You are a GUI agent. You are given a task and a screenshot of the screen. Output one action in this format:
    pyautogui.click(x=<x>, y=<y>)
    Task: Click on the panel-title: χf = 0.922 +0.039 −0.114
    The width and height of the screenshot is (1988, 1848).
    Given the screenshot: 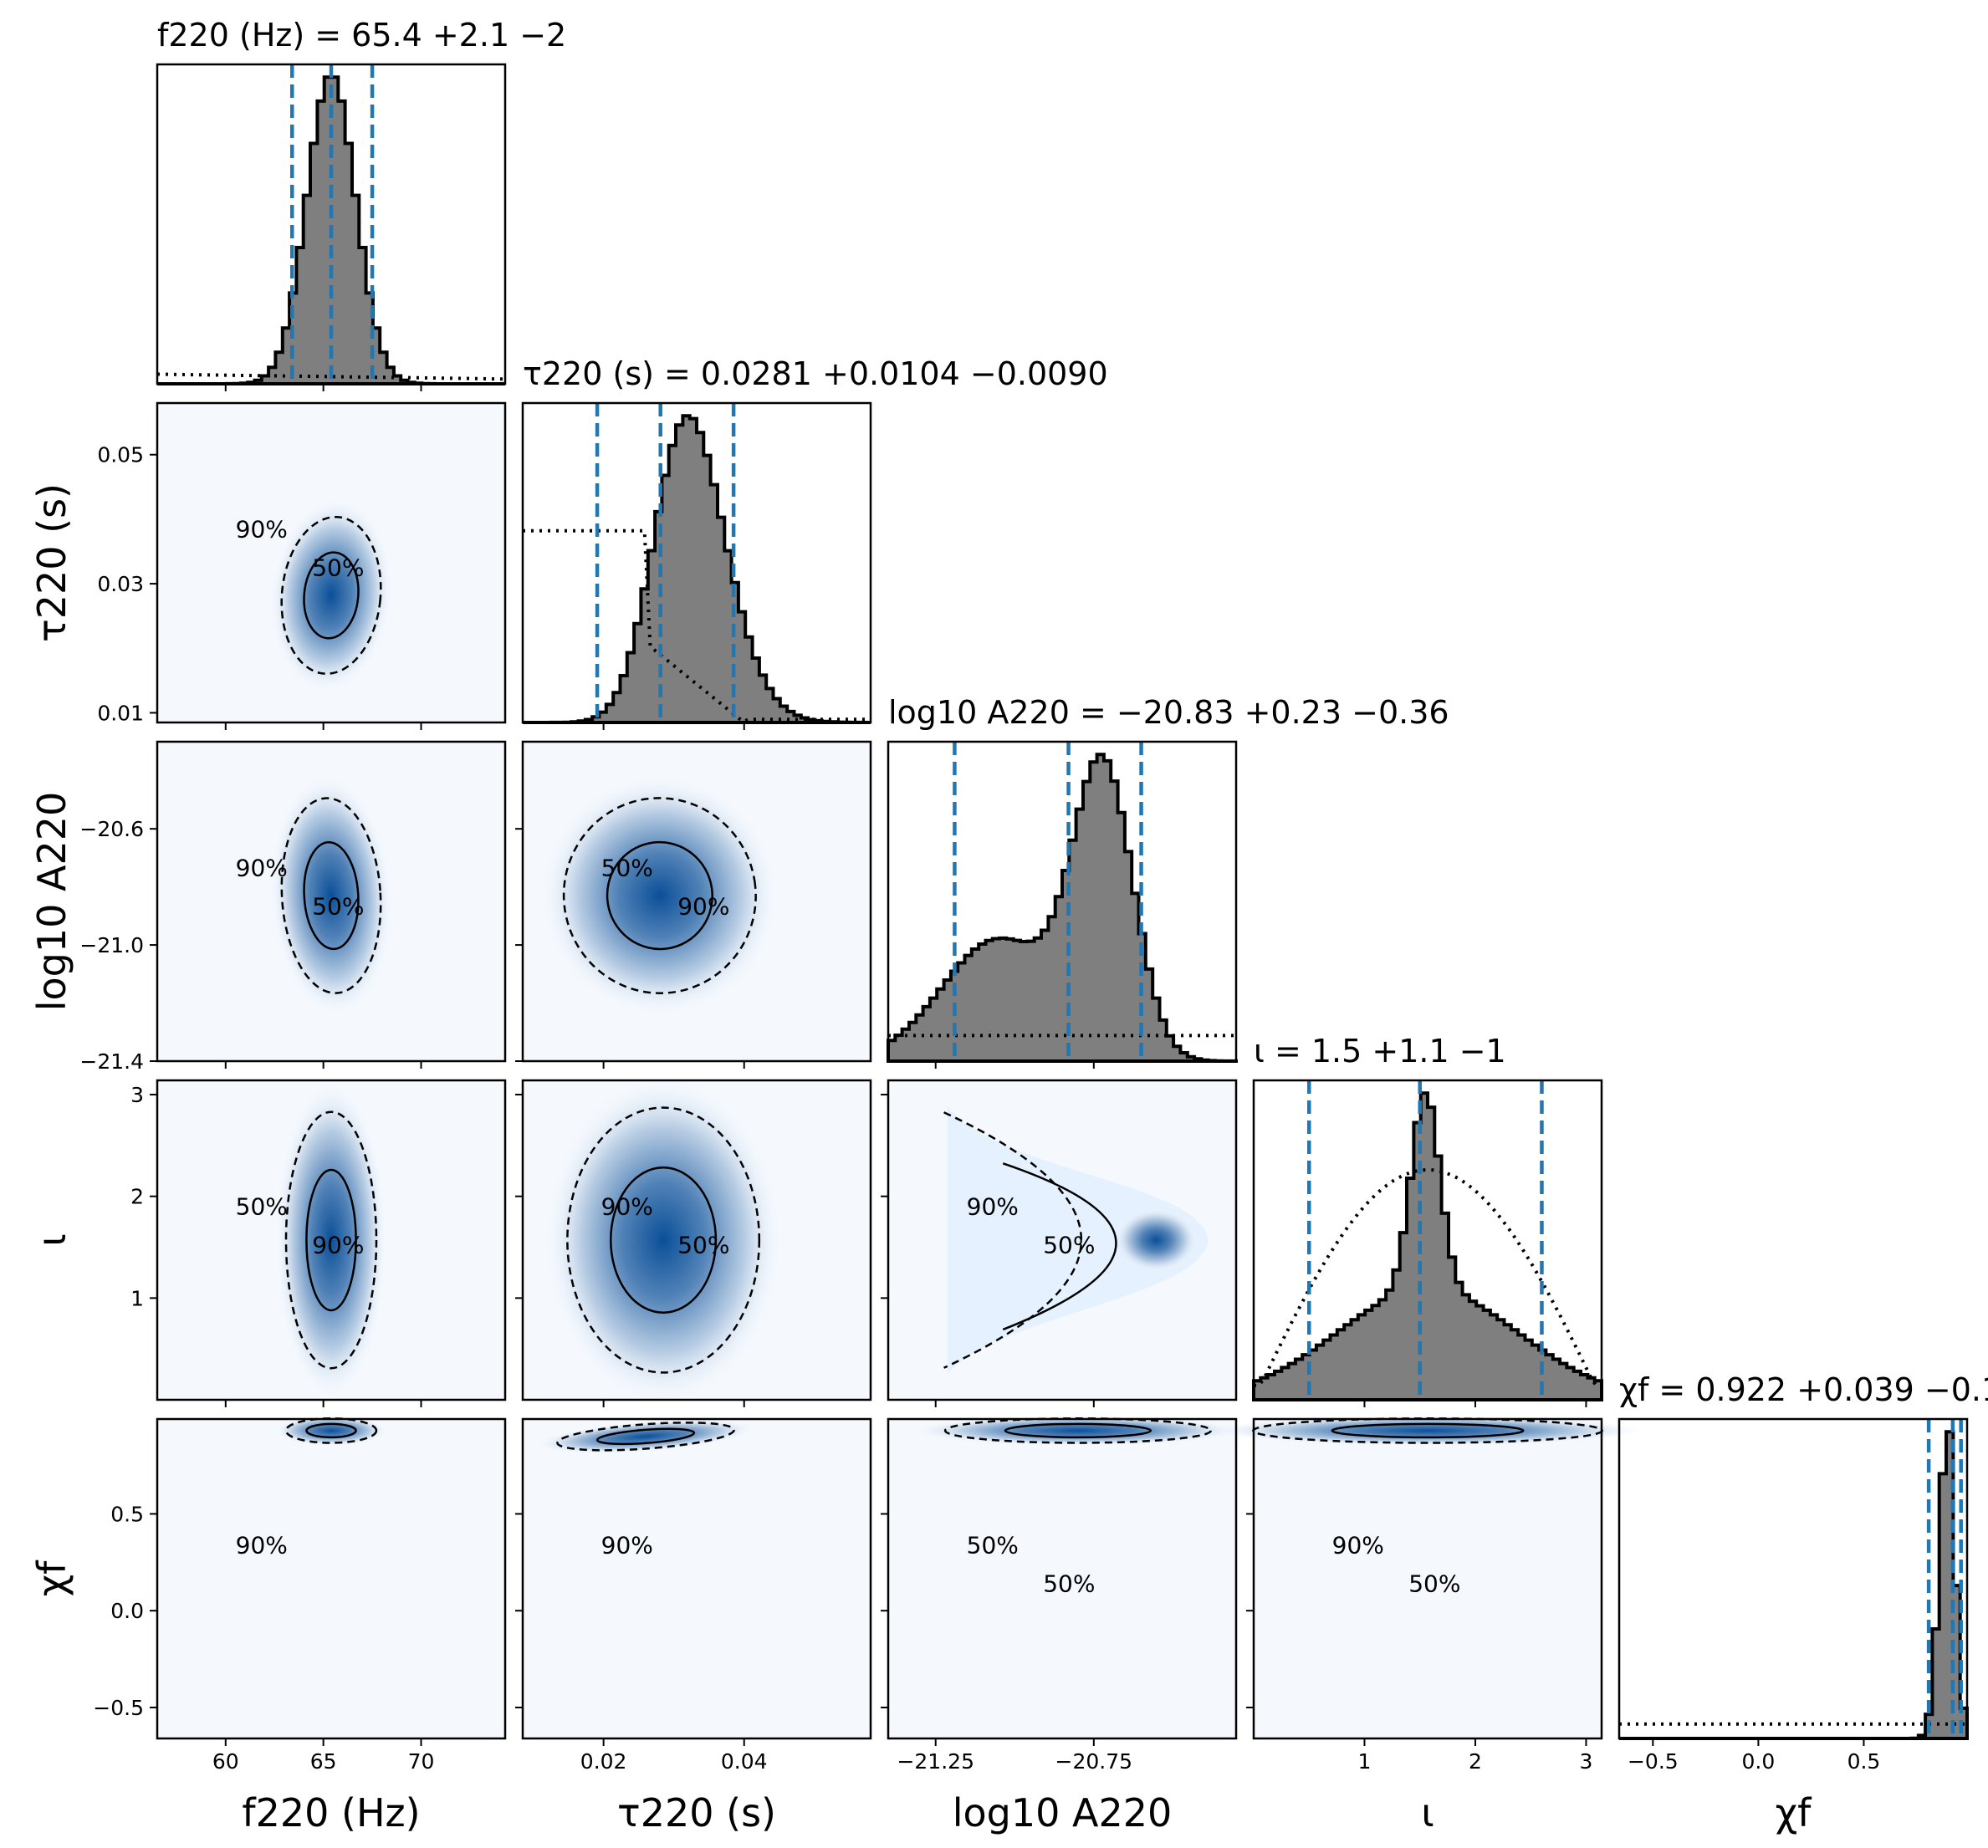 What is the action you would take?
    pyautogui.click(x=1803, y=1389)
    